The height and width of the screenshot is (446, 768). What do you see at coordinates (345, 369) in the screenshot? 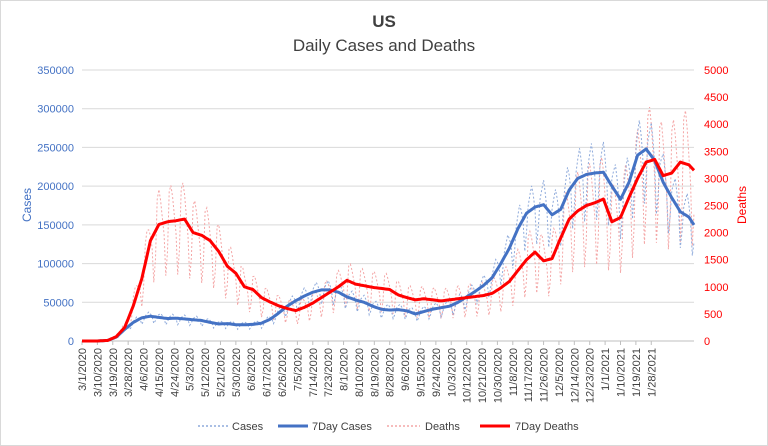
I see `x-tick-label: 8/1/2020` at bounding box center [345, 369].